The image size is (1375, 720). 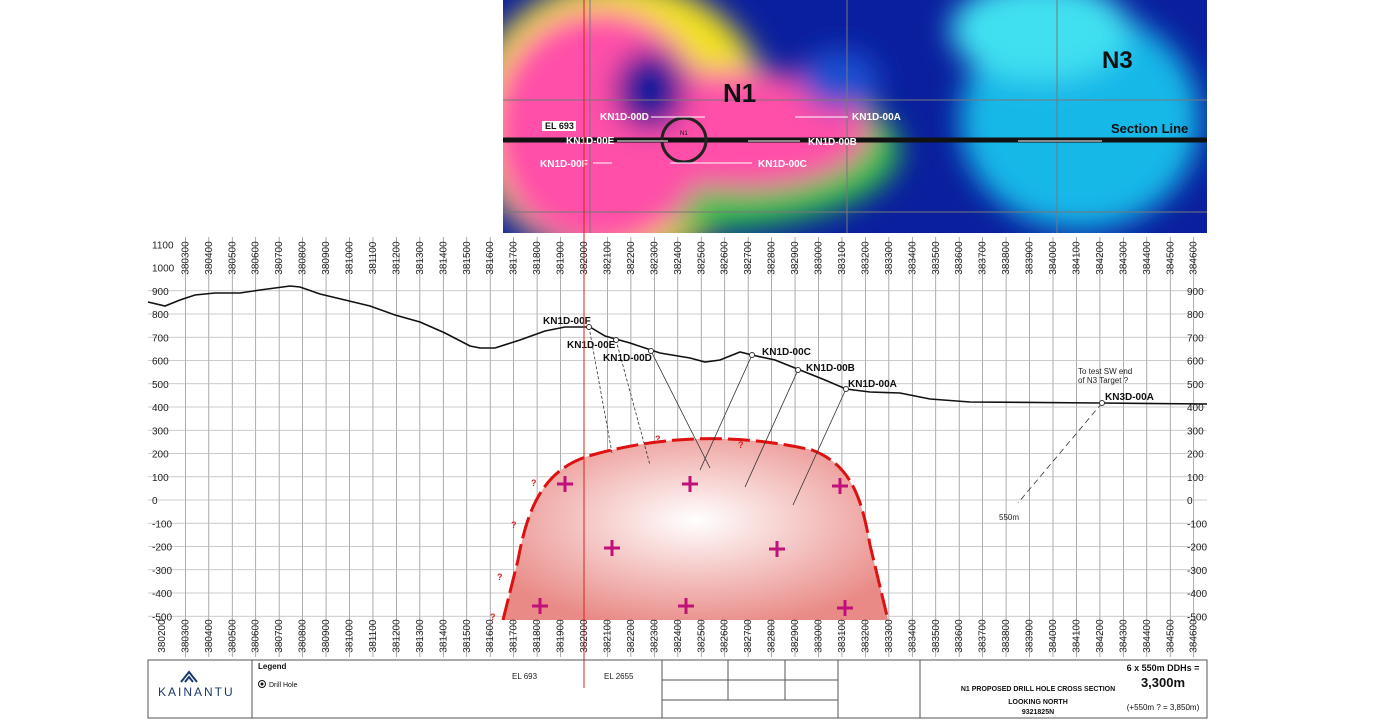 I want to click on hole-label: KN1D-00F, so click(x=567, y=321).